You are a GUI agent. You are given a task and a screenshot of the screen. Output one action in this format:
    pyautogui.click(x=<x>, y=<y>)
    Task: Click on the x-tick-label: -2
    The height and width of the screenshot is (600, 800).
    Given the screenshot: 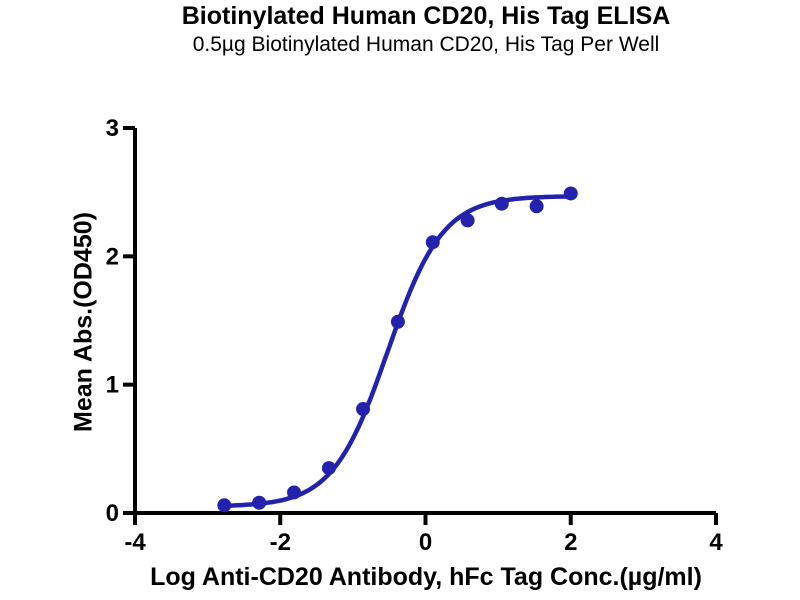 What is the action you would take?
    pyautogui.click(x=280, y=542)
    